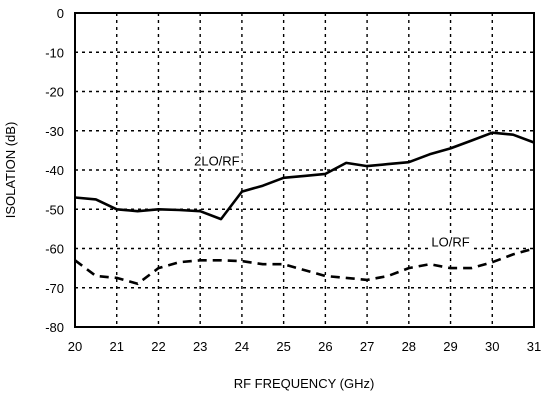 This screenshot has height=396, width=546. What do you see at coordinates (304, 383) in the screenshot?
I see `x-axis-title: RF FREQUENCY (GHz)` at bounding box center [304, 383].